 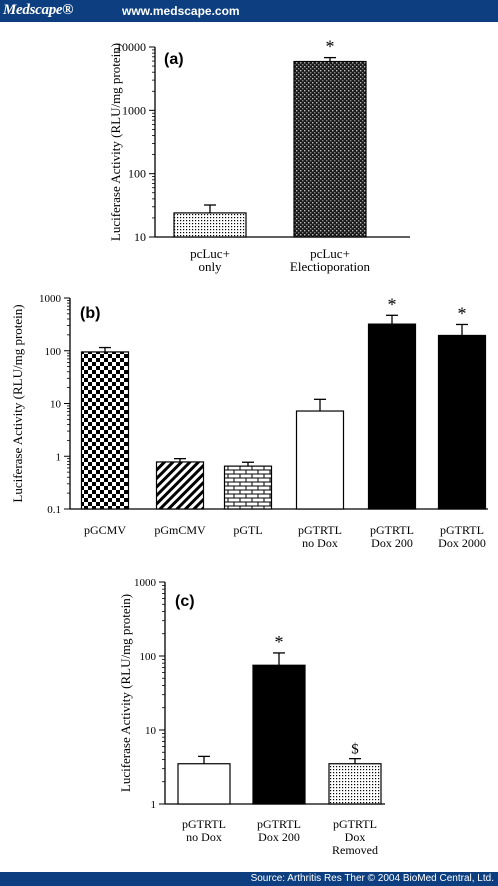 I want to click on y-tick-label: 0.1, so click(x=54, y=510).